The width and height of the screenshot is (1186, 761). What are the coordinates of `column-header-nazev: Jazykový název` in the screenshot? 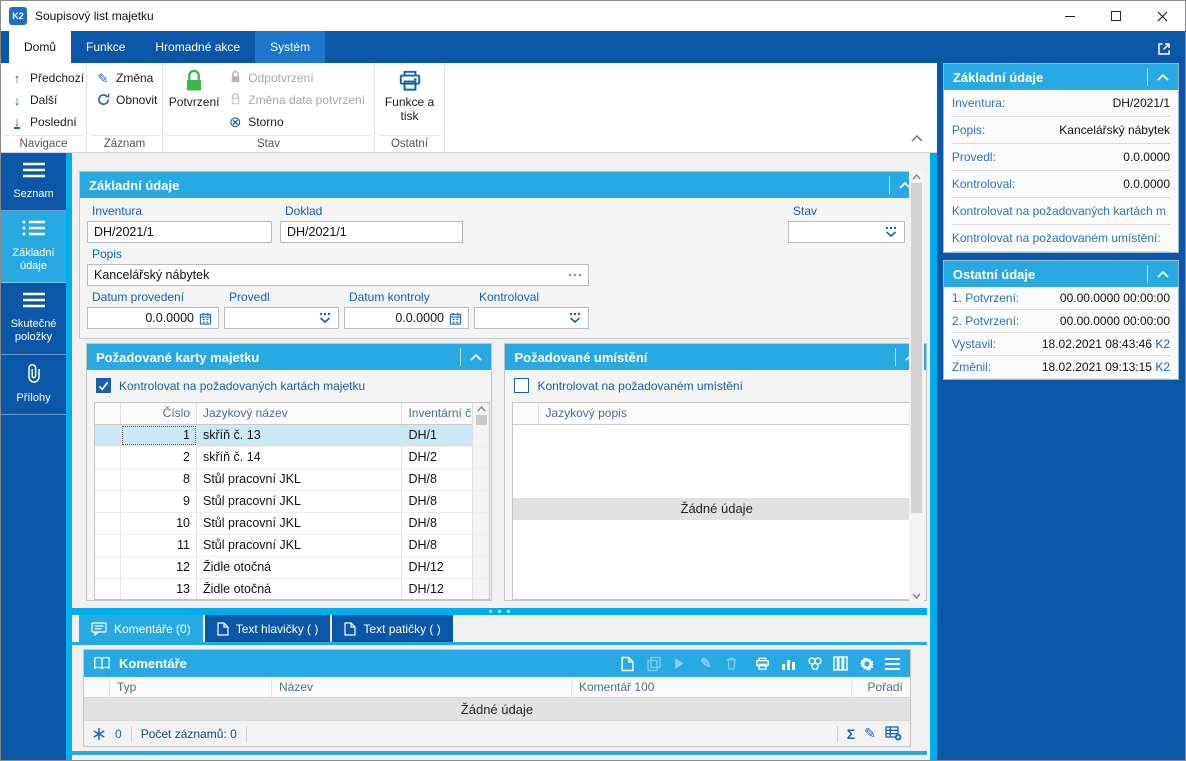 It's located at (300, 413).